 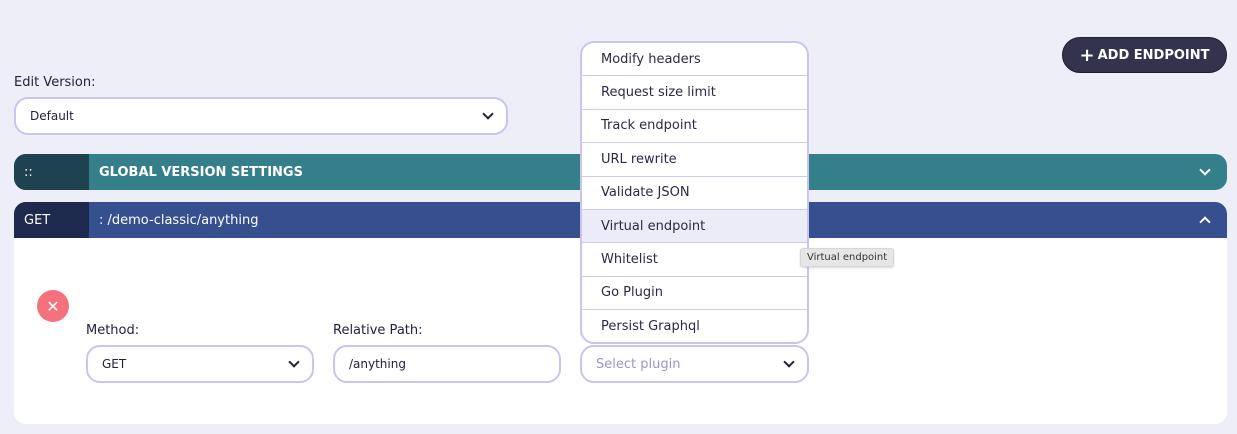 I want to click on method-label: Method:, so click(x=113, y=330).